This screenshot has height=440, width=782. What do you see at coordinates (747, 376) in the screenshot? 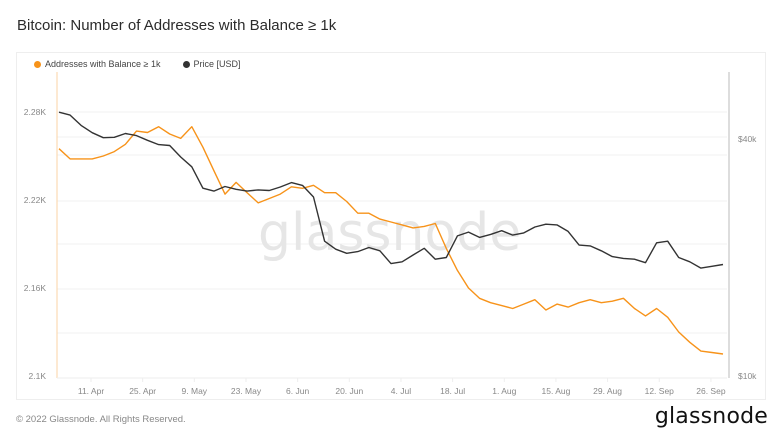
I see `y2-tick-label: $10k` at bounding box center [747, 376].